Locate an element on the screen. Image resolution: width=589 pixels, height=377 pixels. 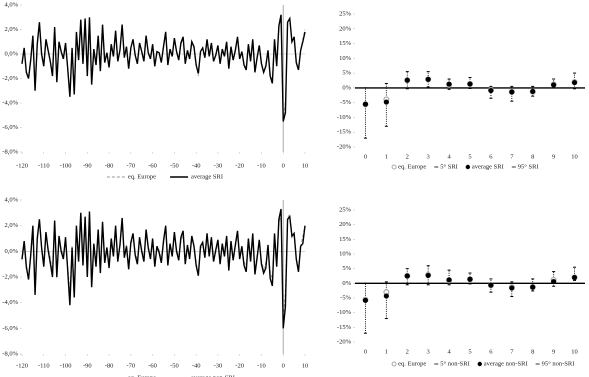
x-tick-label: 5 is located at coordinates (469, 156).